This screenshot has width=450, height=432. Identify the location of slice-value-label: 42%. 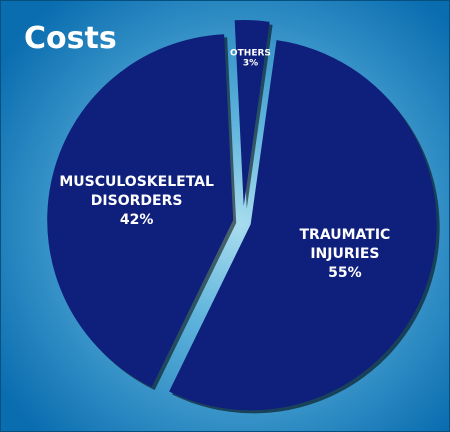
(137, 220).